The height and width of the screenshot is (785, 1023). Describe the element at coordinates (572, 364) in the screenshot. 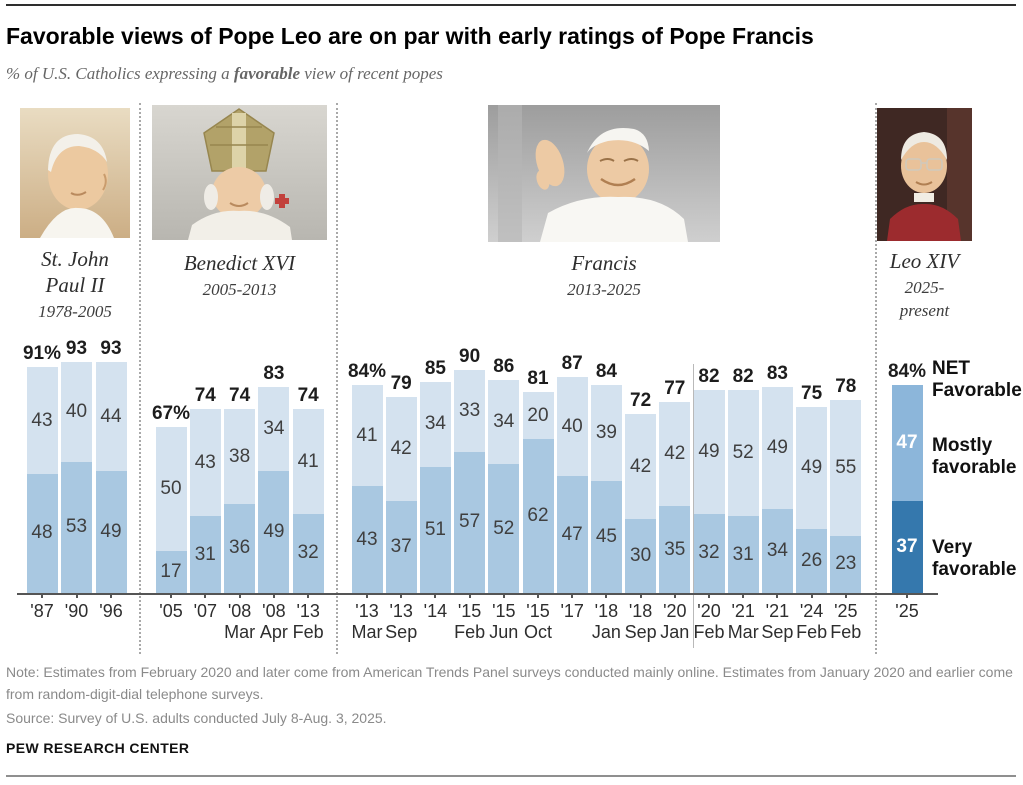

I see `bar-net-label: 87` at that location.